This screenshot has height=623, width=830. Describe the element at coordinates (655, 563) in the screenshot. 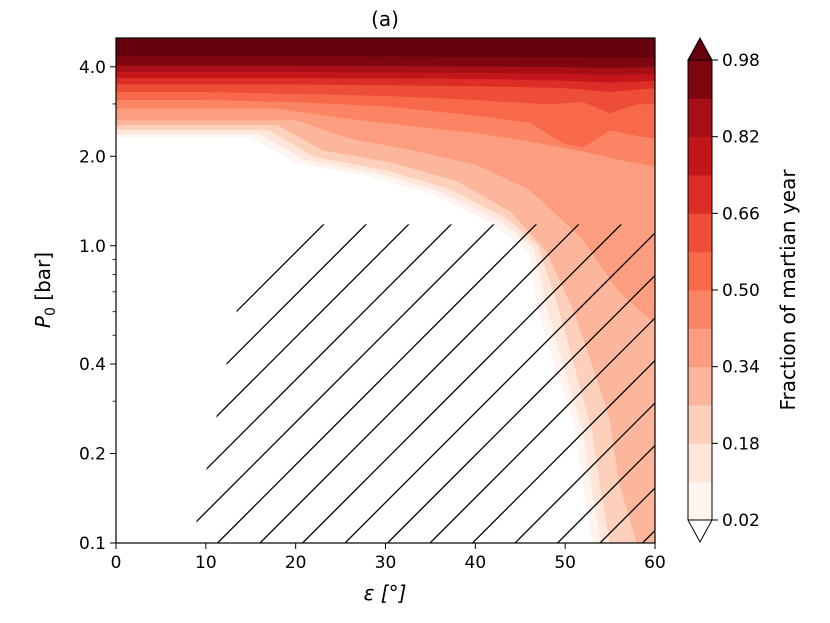

I see `x-tick-label: 60` at that location.